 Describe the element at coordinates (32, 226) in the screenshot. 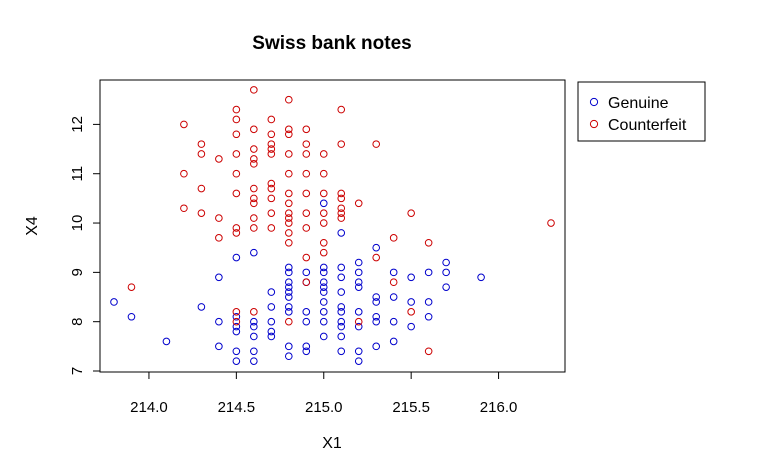

I see `y-axis-label: X4` at that location.